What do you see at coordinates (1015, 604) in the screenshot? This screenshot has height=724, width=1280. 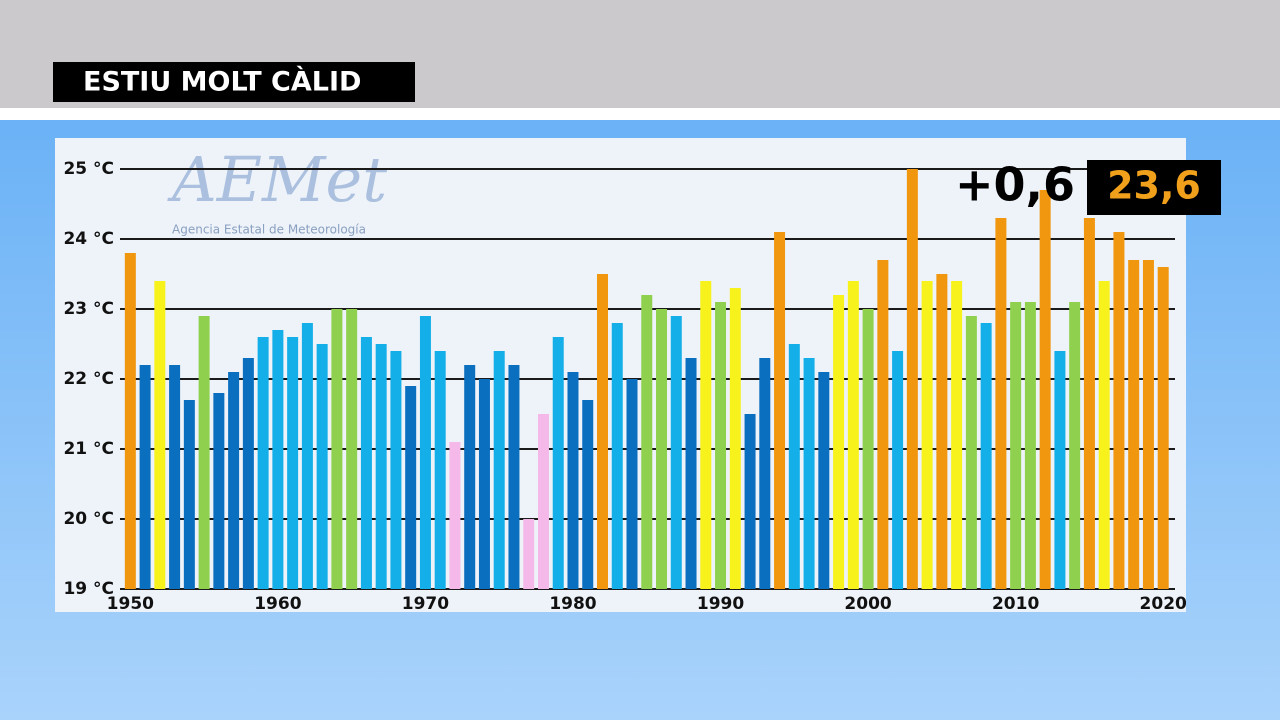 I see `x-tick-label: 2010` at bounding box center [1015, 604].